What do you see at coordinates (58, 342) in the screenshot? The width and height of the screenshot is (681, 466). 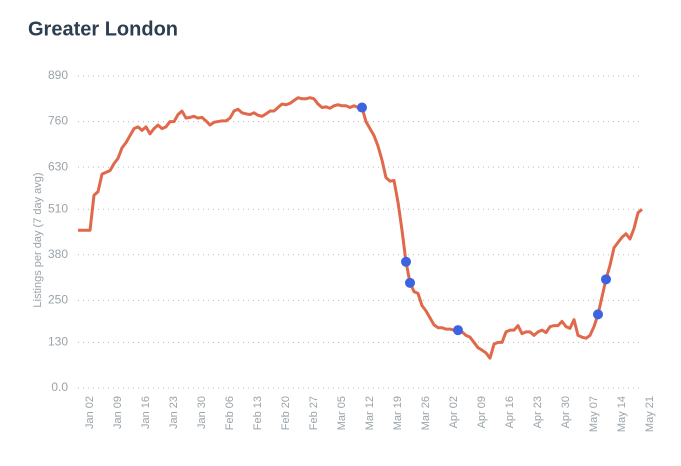 I see `y-tick-label: 130` at bounding box center [58, 342].